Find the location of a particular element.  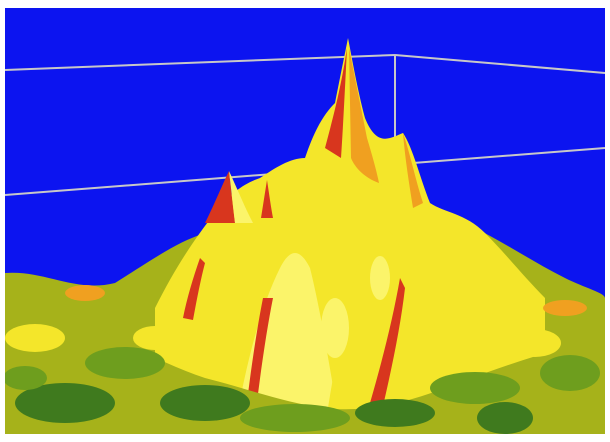

hill-center-red is located at coordinates (387, 342).